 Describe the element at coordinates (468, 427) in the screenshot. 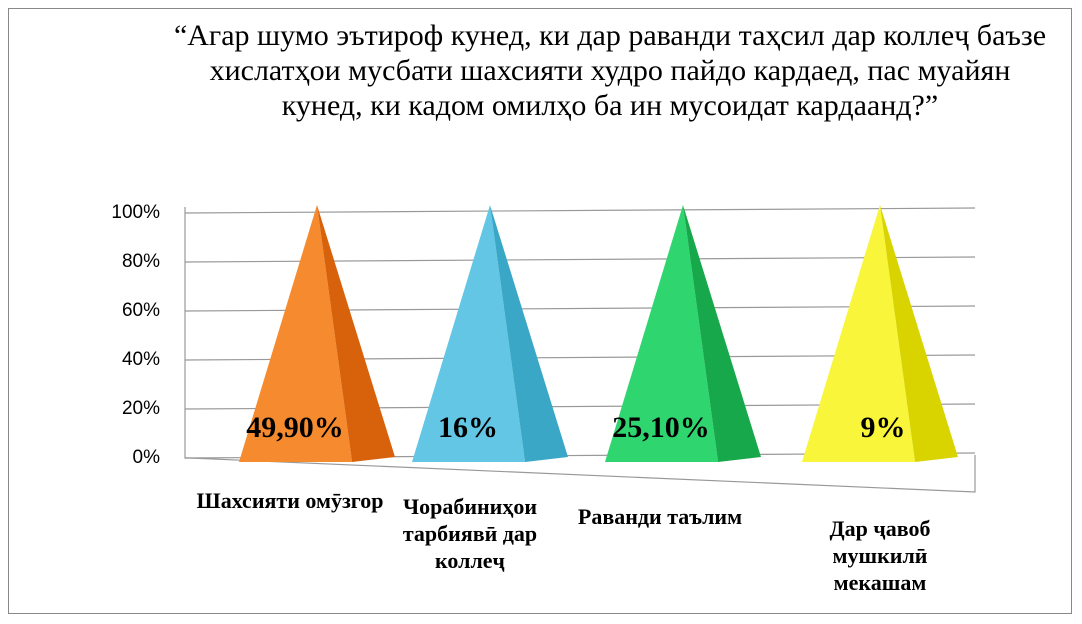

I see `value-label: 16%` at that location.